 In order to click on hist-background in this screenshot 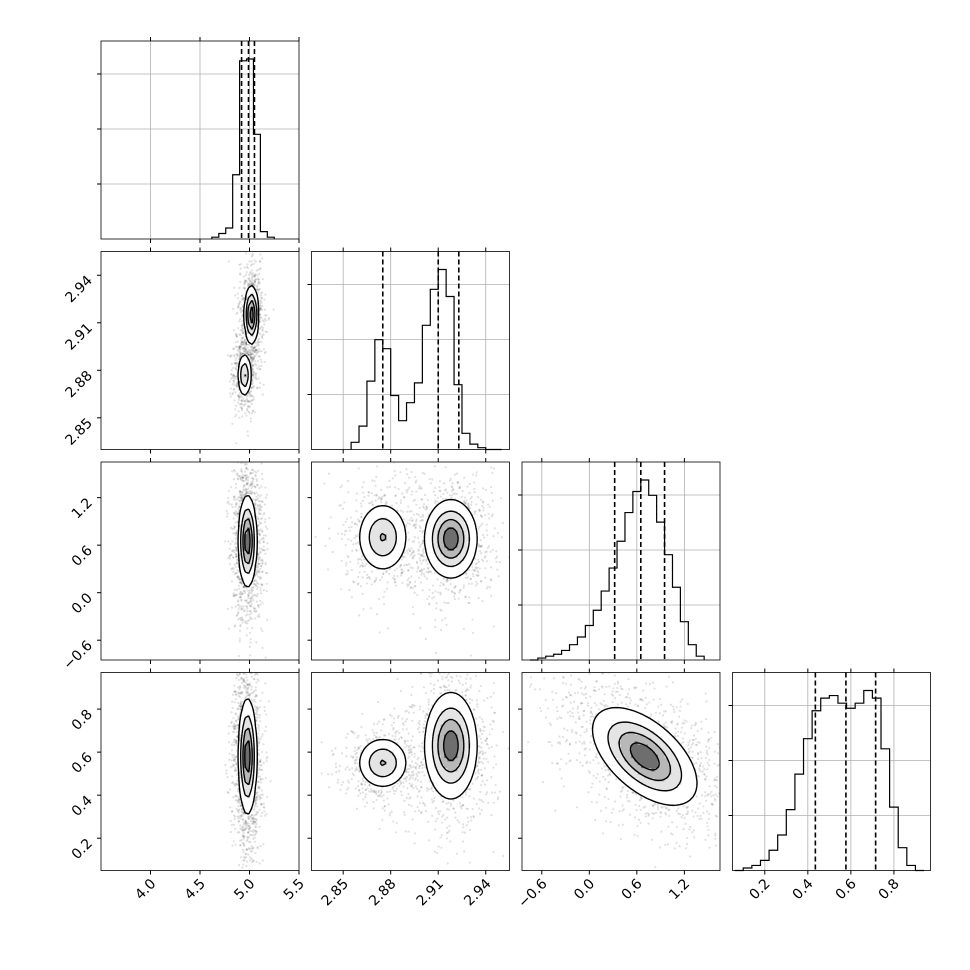, I will do `click(410, 350)`.